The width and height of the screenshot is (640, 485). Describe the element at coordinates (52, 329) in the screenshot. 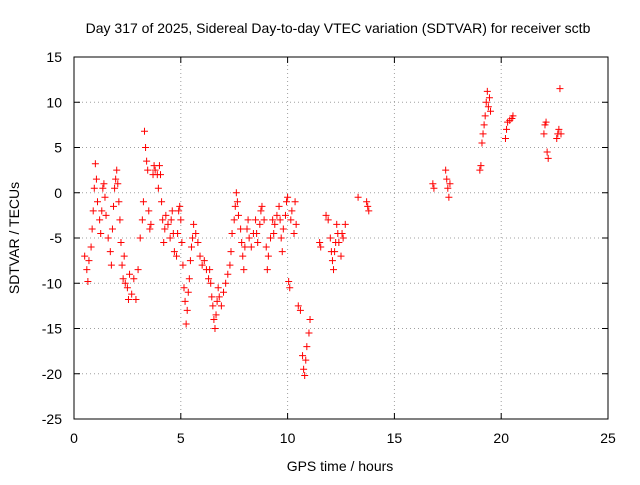

I see `y-tick-label: -15` at that location.